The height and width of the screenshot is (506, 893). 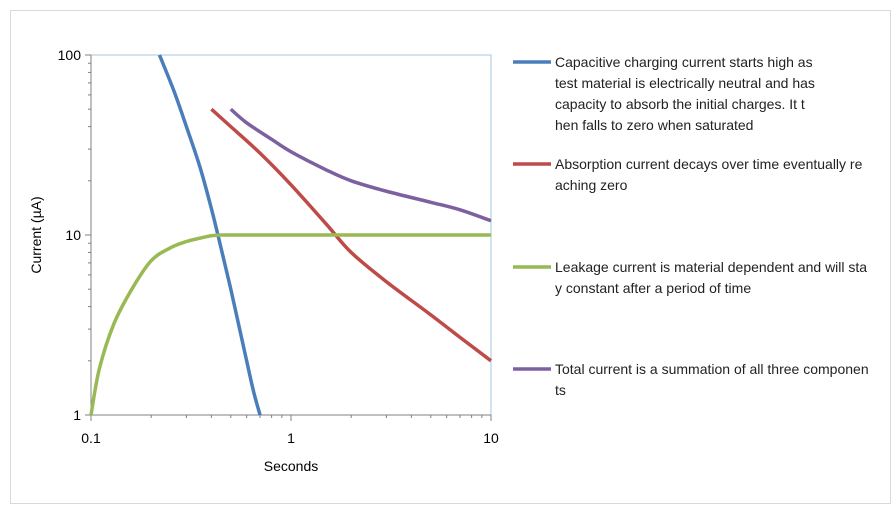 I want to click on y-tick-label: 10, so click(x=73, y=235).